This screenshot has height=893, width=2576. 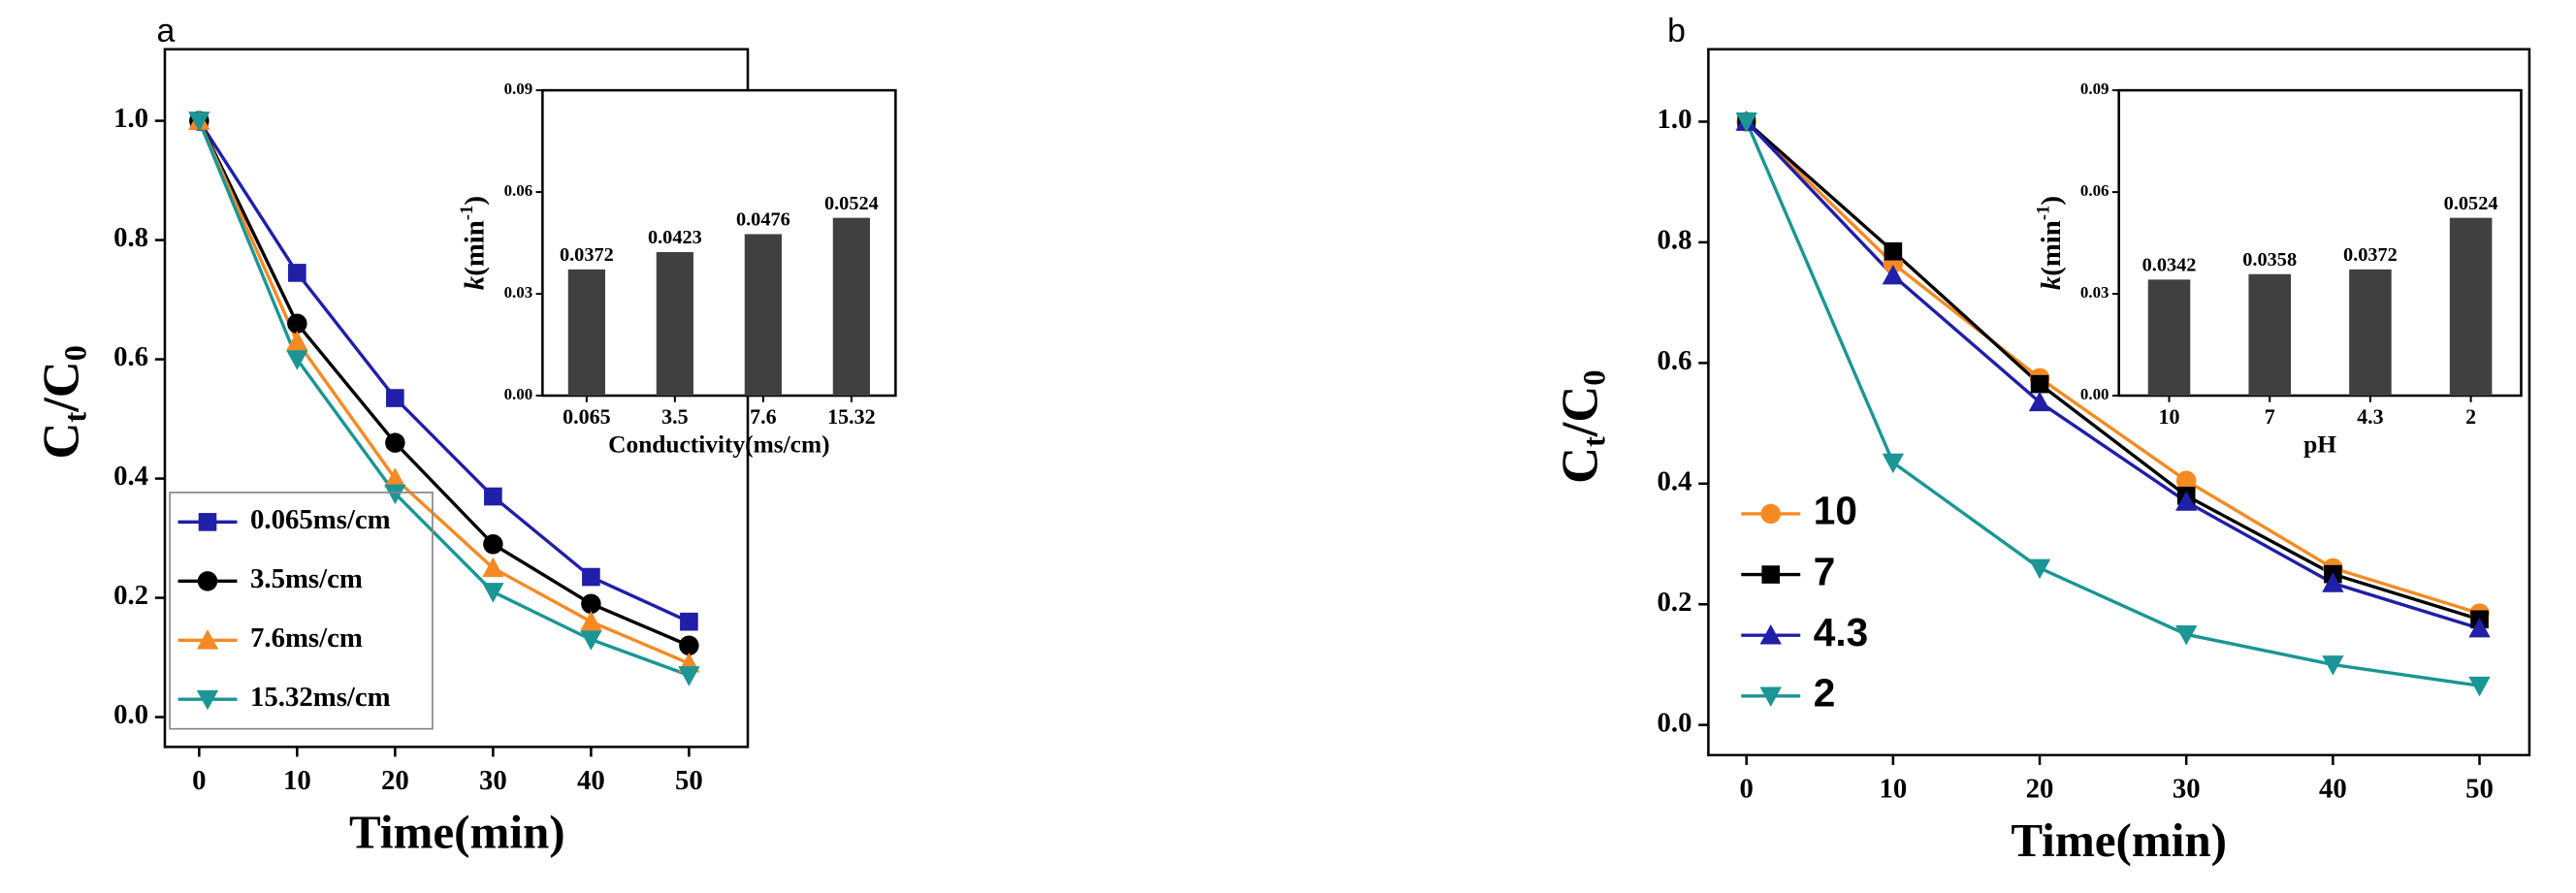 What do you see at coordinates (2094, 292) in the screenshot?
I see `y-tick-label: 0.03` at bounding box center [2094, 292].